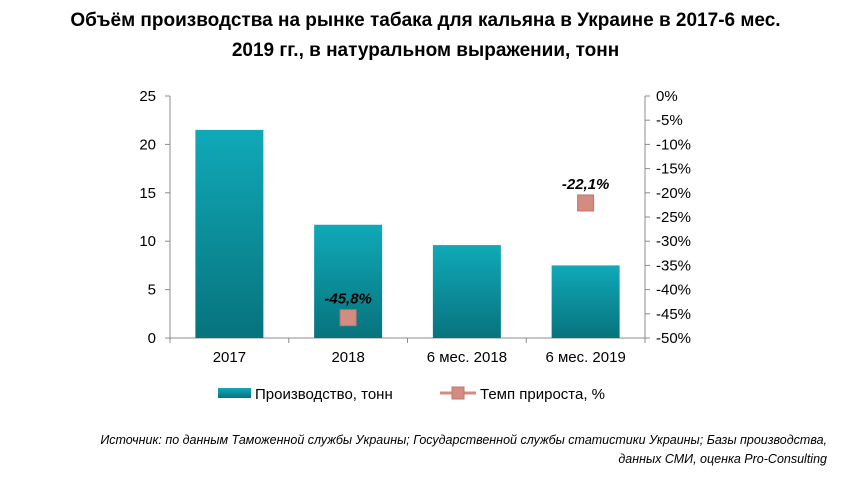 The height and width of the screenshot is (482, 851). Describe the element at coordinates (147, 96) in the screenshot. I see `left-tick-label: 25` at that location.